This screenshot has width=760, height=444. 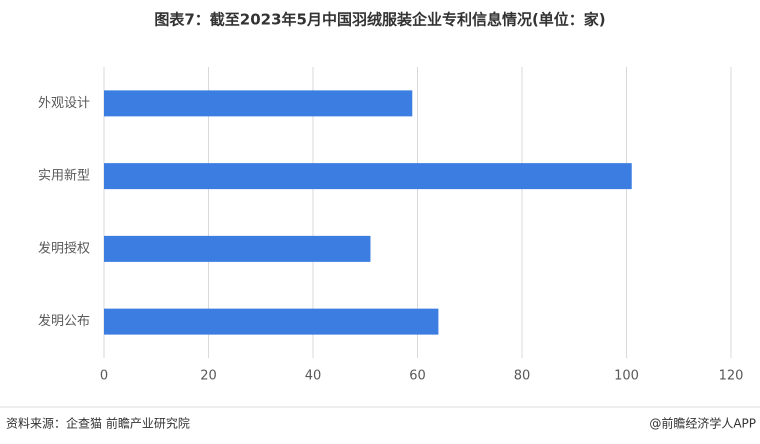 I want to click on x-tick-label: 80, so click(x=522, y=376).